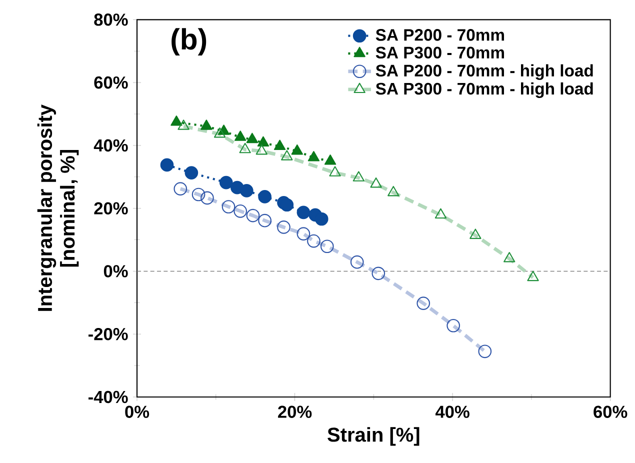 This screenshot has height=463, width=635. I want to click on y-tick-label: 0%, so click(116, 271).